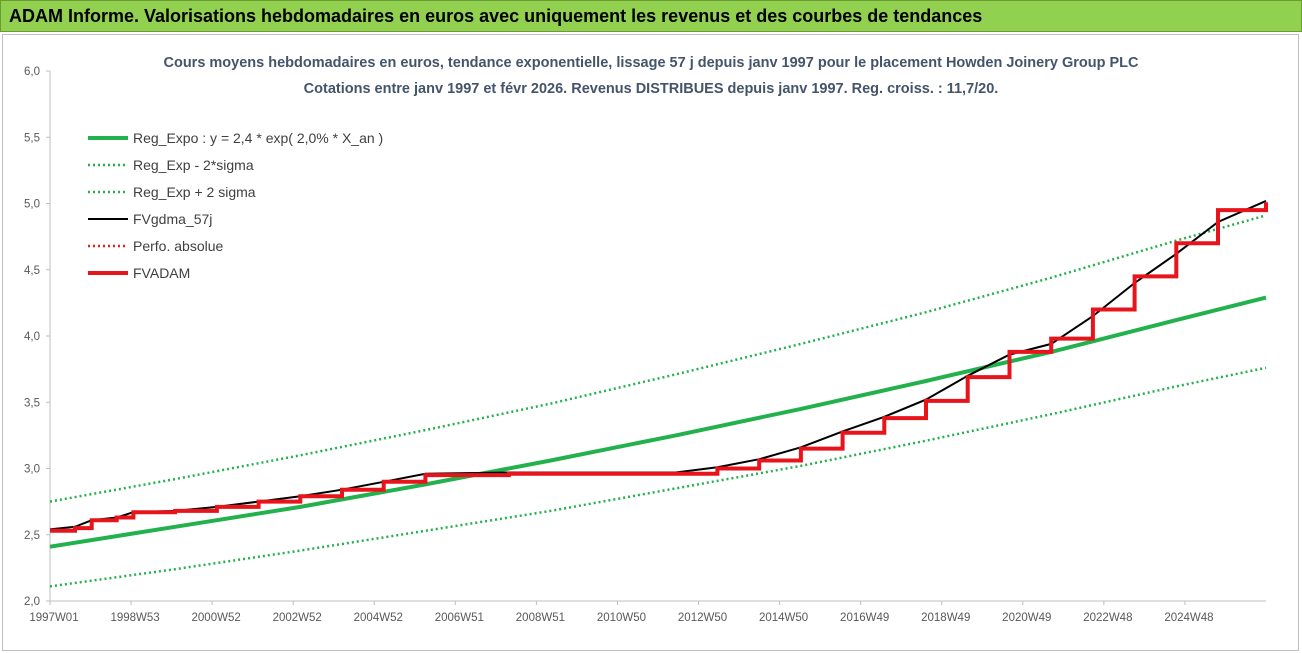 Image resolution: width=1302 pixels, height=653 pixels. Describe the element at coordinates (32, 205) in the screenshot. I see `y-tick-label: 5,0` at that location.